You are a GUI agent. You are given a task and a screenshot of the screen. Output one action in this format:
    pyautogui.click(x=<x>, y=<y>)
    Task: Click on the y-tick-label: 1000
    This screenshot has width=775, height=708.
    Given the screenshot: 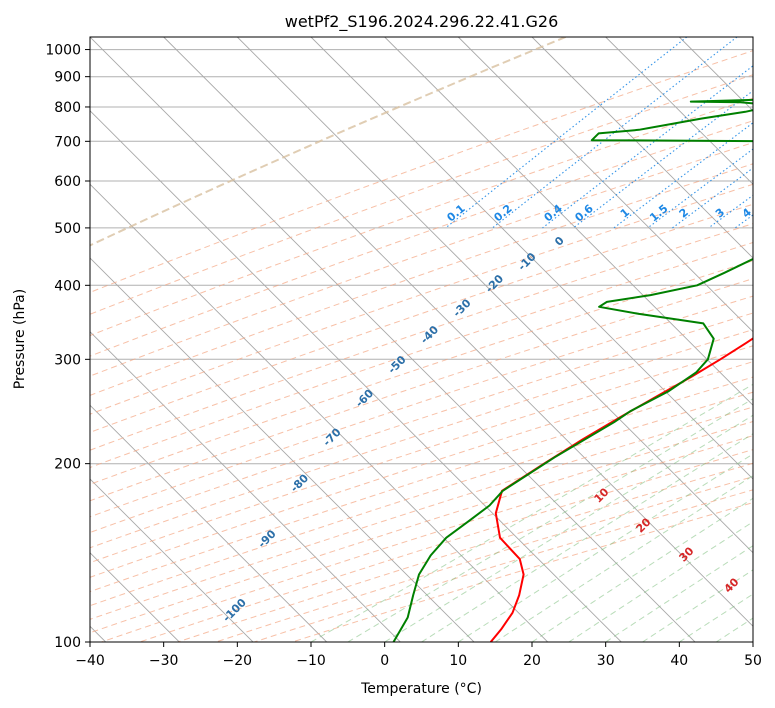 What is the action you would take?
    pyautogui.click(x=63, y=51)
    